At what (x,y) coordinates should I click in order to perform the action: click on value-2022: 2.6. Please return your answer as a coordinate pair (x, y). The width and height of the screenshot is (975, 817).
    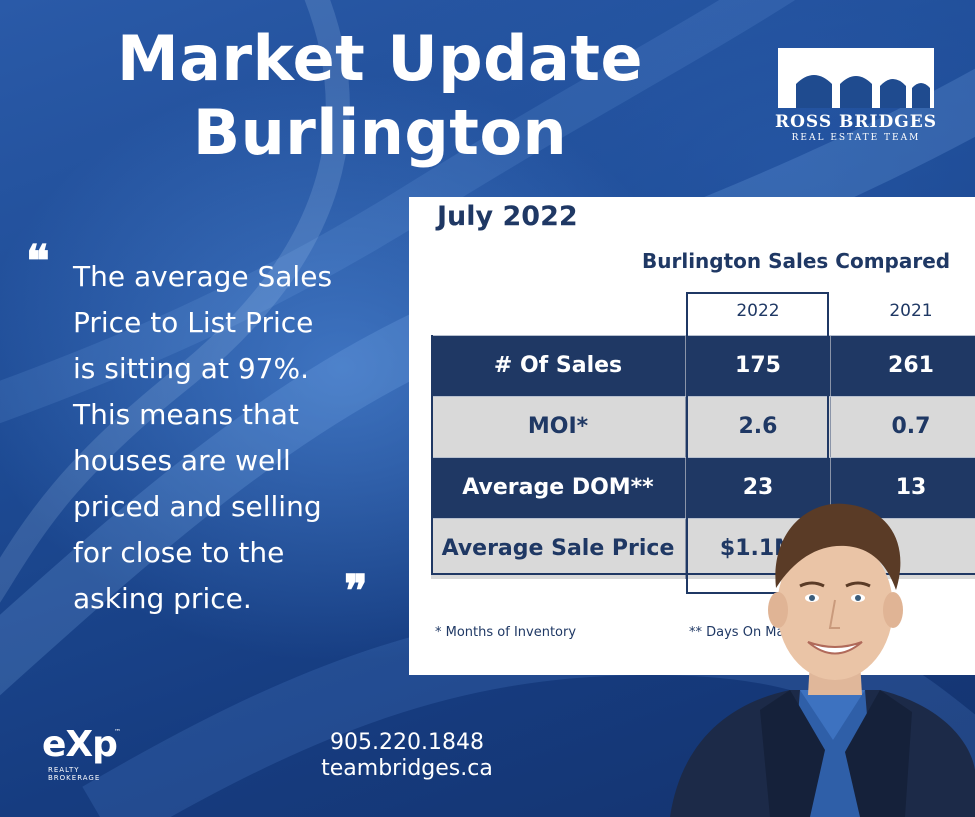
    Looking at the image, I should click on (758, 427).